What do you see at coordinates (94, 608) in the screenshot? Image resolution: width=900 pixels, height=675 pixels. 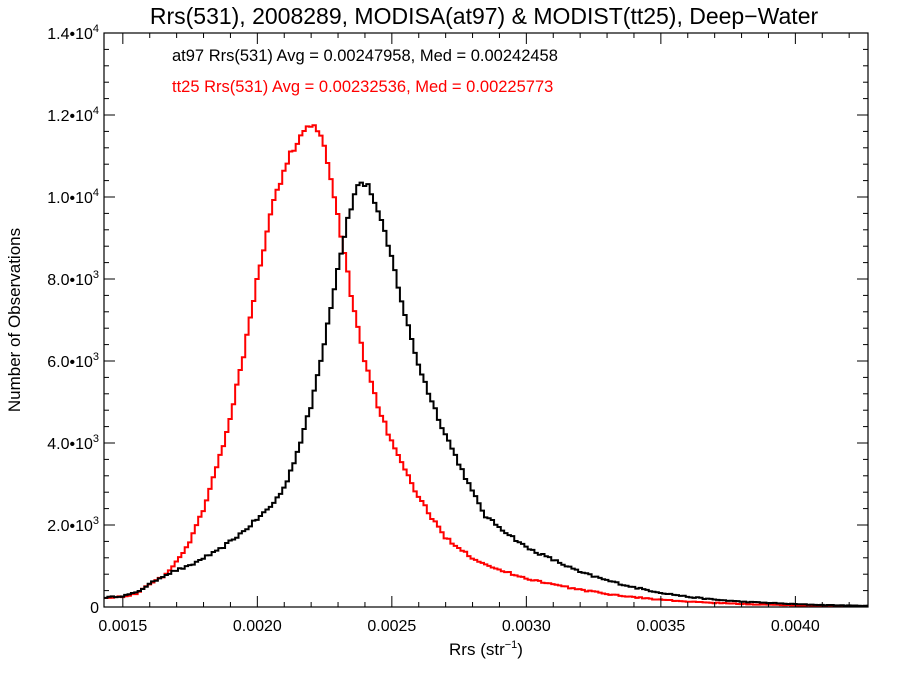 I see `y-tick-label: 0` at bounding box center [94, 608].